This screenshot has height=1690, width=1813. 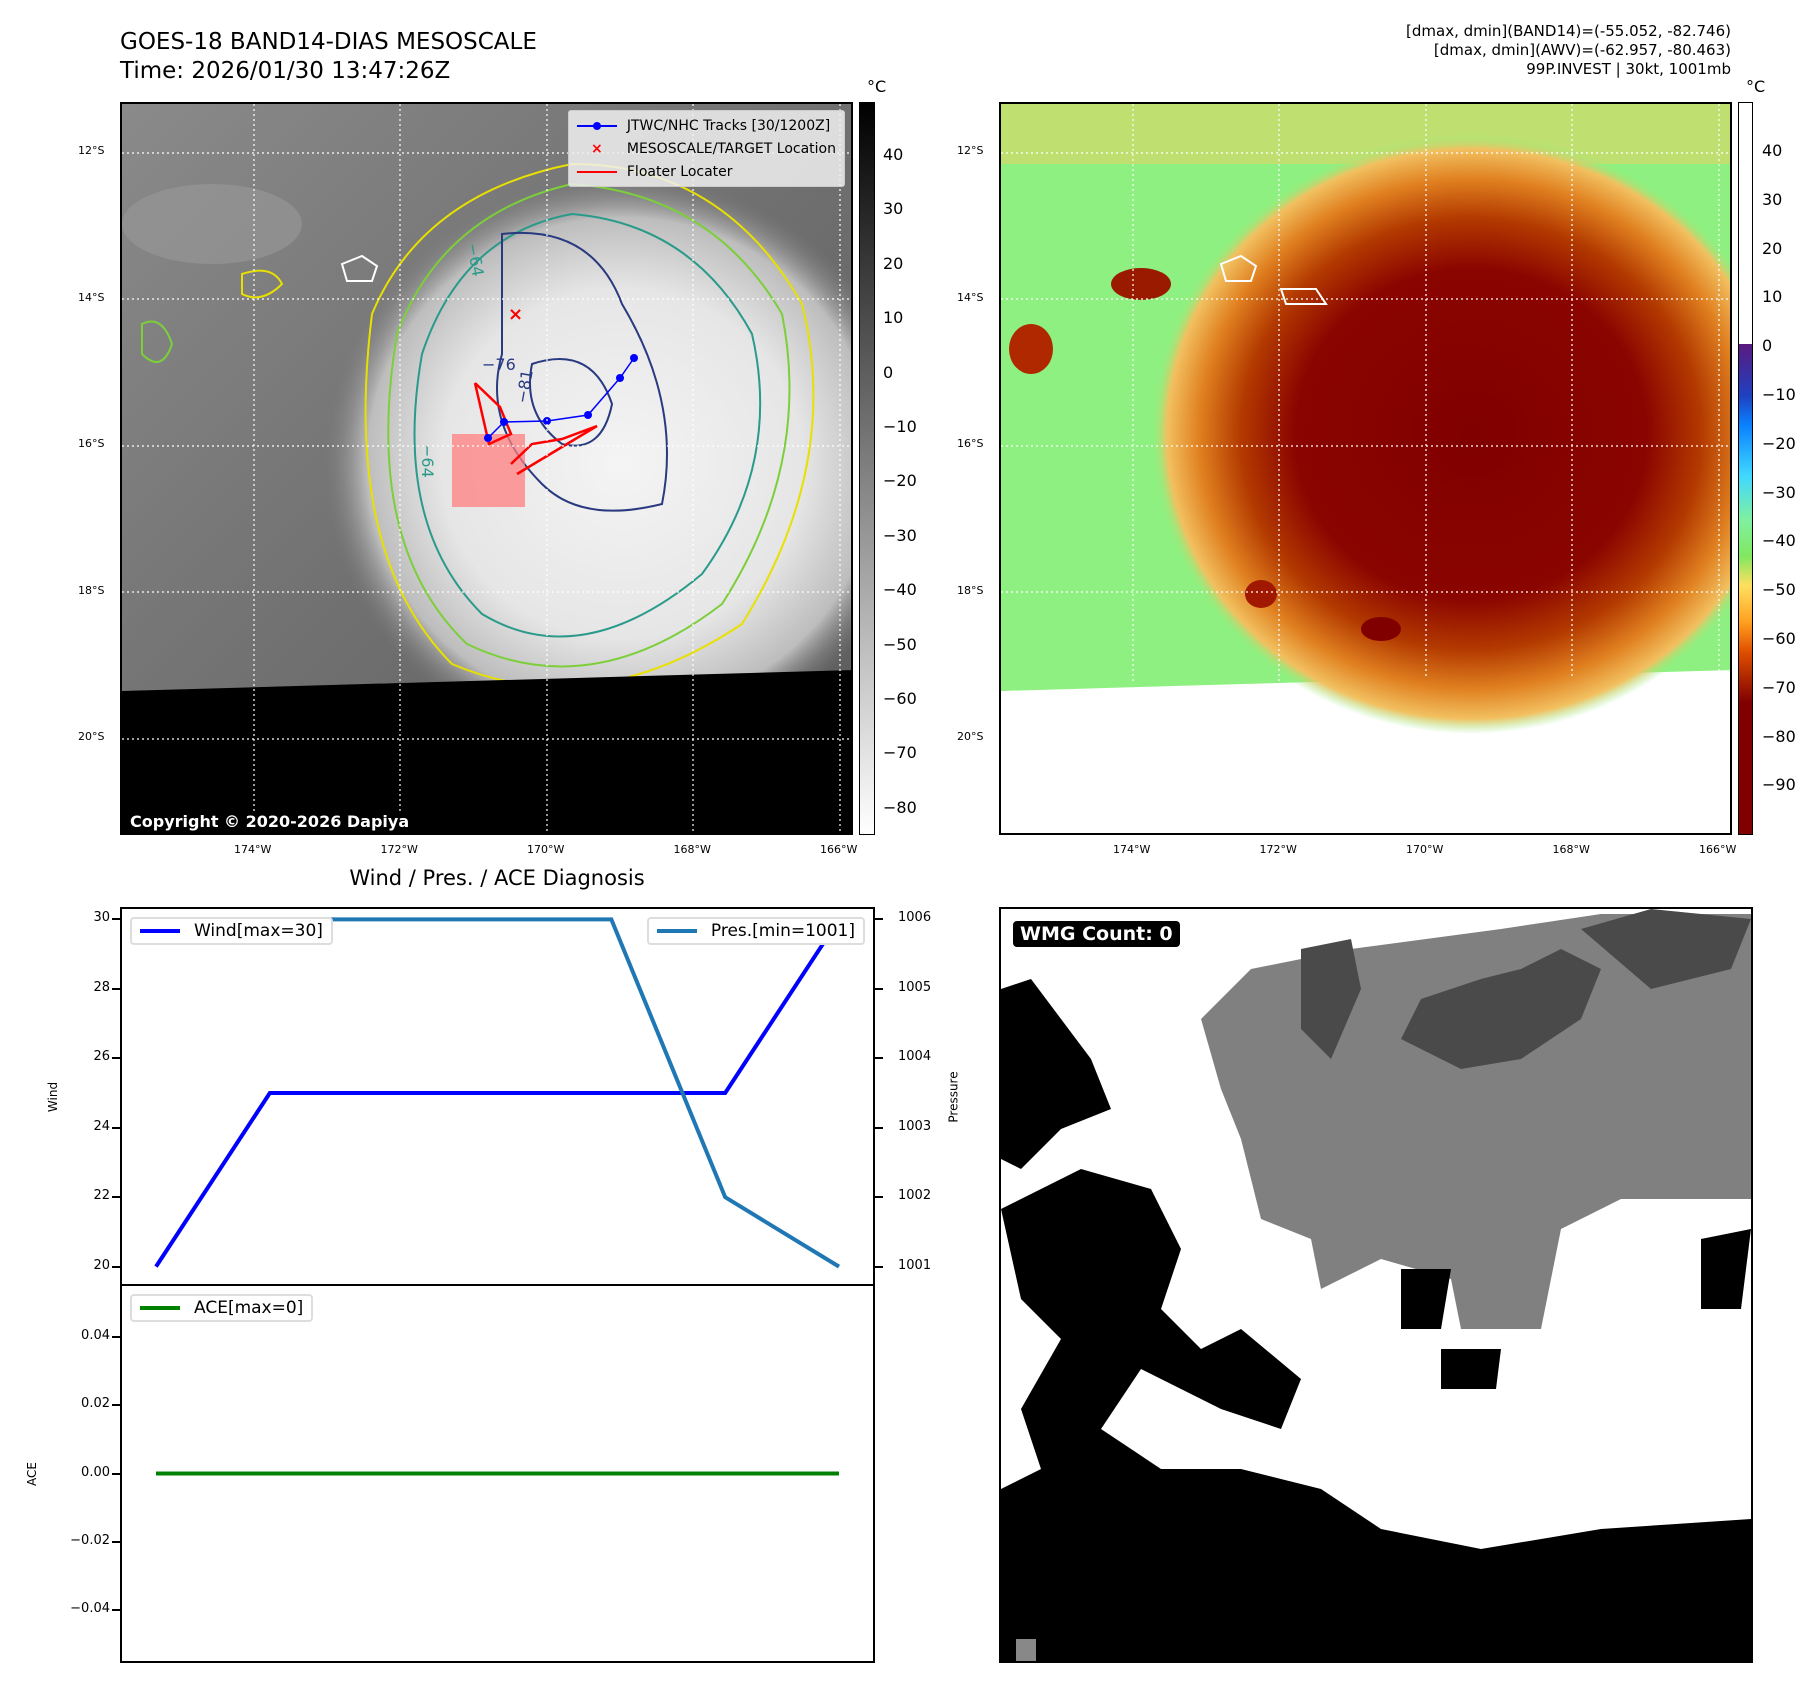 I want to click on wind-tick-label: 30, so click(x=101, y=918).